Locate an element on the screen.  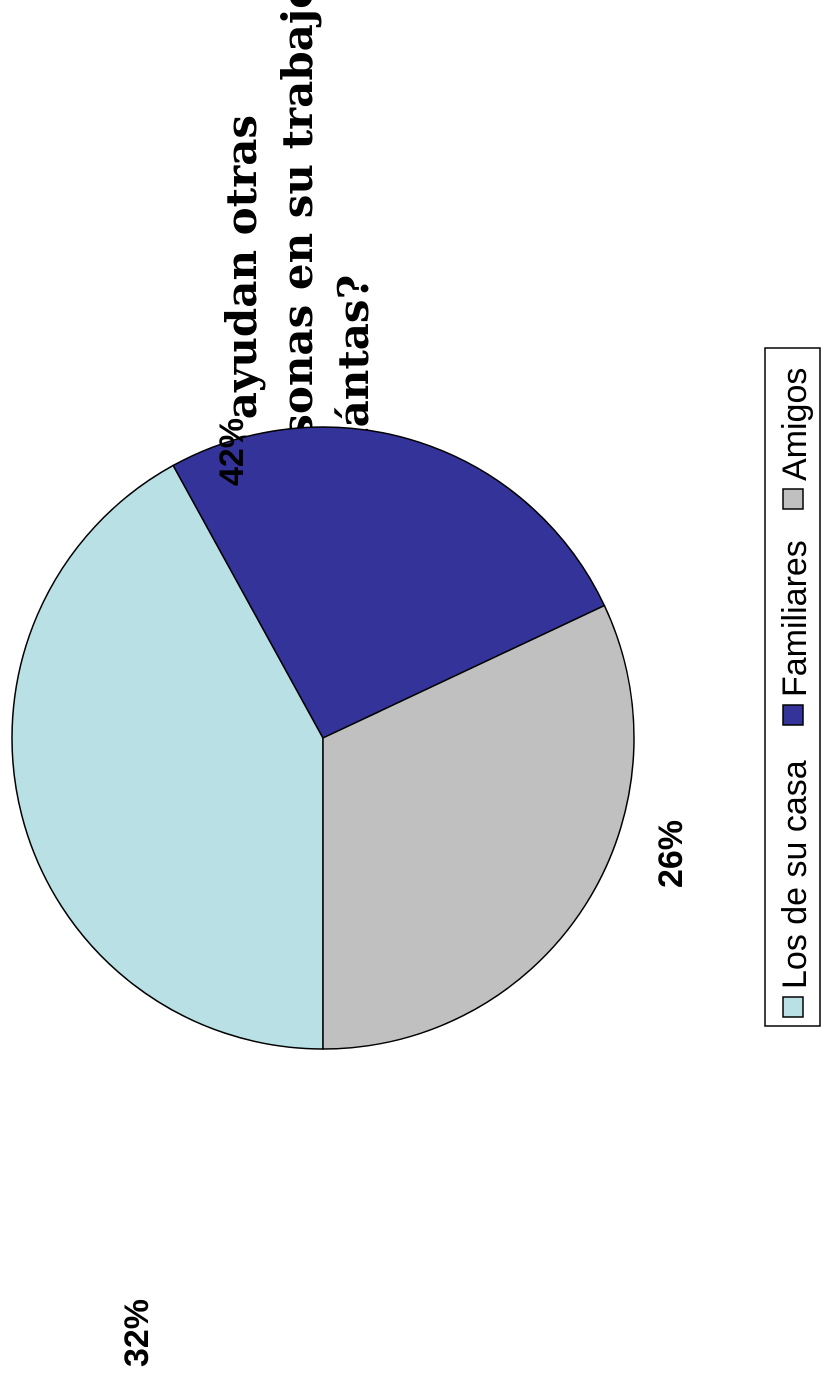
legend: Los de su casa Familiares Amigos is located at coordinates (792, 687).